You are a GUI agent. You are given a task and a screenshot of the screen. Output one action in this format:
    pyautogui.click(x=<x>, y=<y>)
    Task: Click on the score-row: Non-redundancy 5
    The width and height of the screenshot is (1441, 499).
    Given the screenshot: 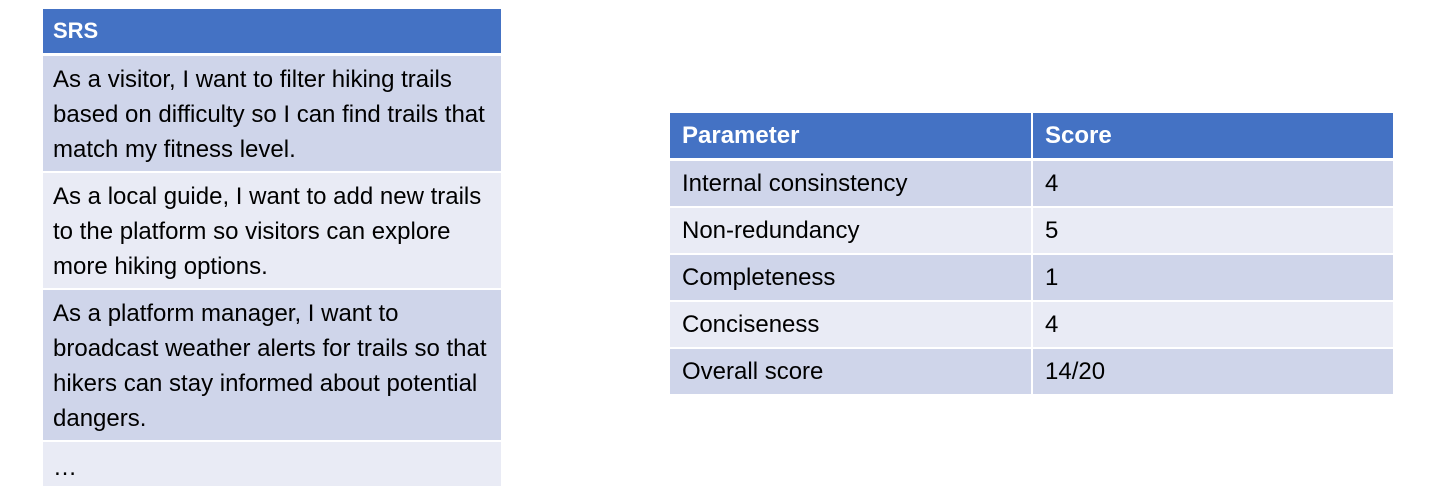 What is the action you would take?
    pyautogui.click(x=1031, y=231)
    